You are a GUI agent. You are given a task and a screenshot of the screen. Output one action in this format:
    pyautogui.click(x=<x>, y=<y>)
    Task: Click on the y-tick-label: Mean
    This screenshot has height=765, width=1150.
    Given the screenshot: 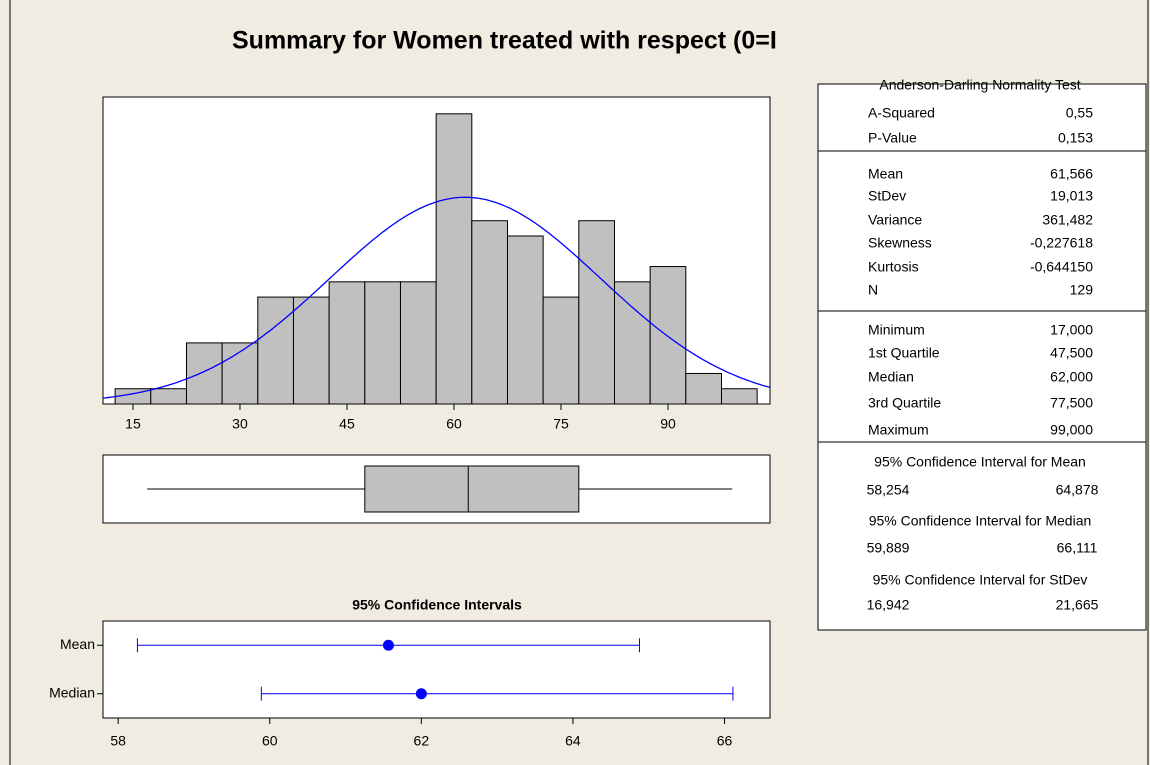 What is the action you would take?
    pyautogui.click(x=77, y=644)
    